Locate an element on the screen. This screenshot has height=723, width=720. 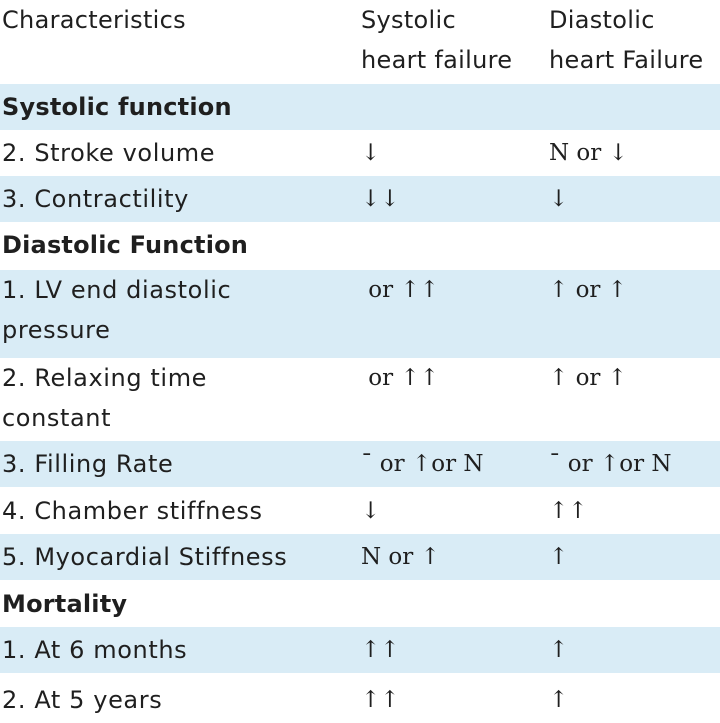
row-label: 3. Filling Rate is located at coordinates (88, 464).